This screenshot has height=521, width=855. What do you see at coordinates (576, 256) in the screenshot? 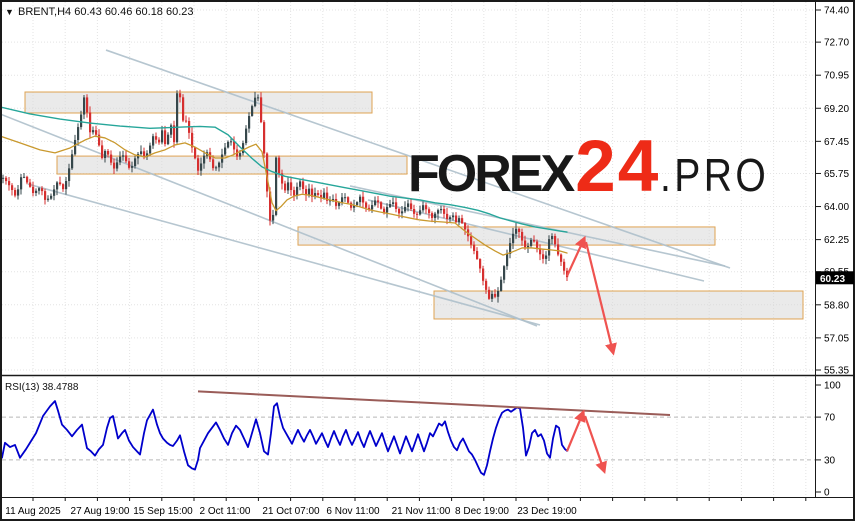
I see `forecast-arrow-up` at bounding box center [576, 256].